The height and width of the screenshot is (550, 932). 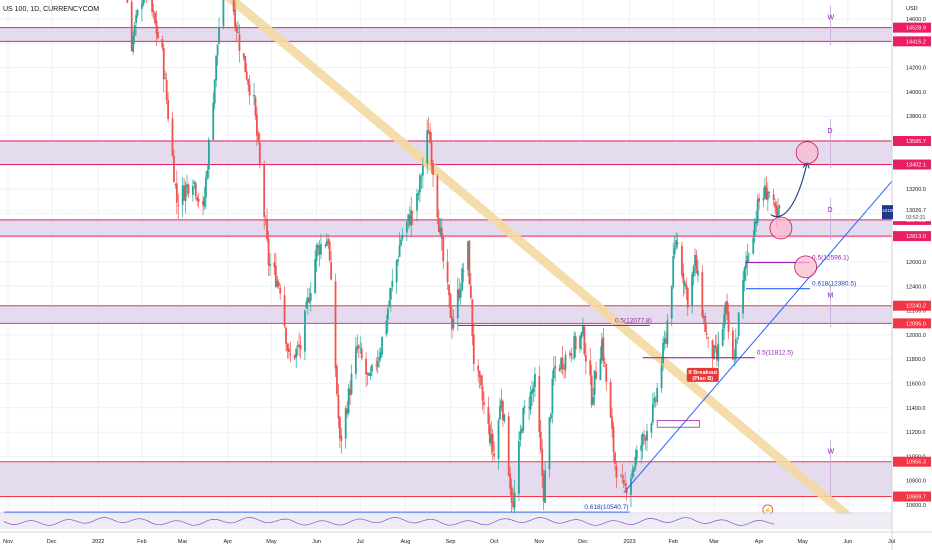 What do you see at coordinates (916, 69) in the screenshot?
I see `price-tick-label: 14200.0` at bounding box center [916, 69].